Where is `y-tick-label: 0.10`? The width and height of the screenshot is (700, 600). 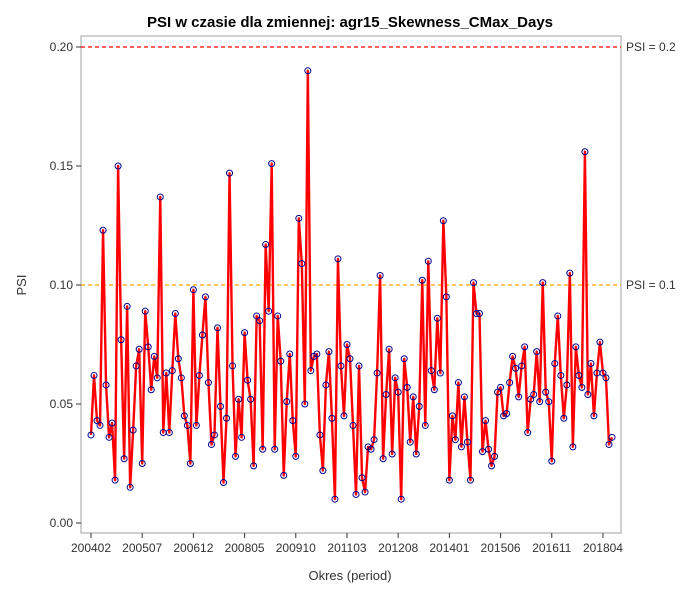 y-tick-label: 0.10 is located at coordinates (62, 285).